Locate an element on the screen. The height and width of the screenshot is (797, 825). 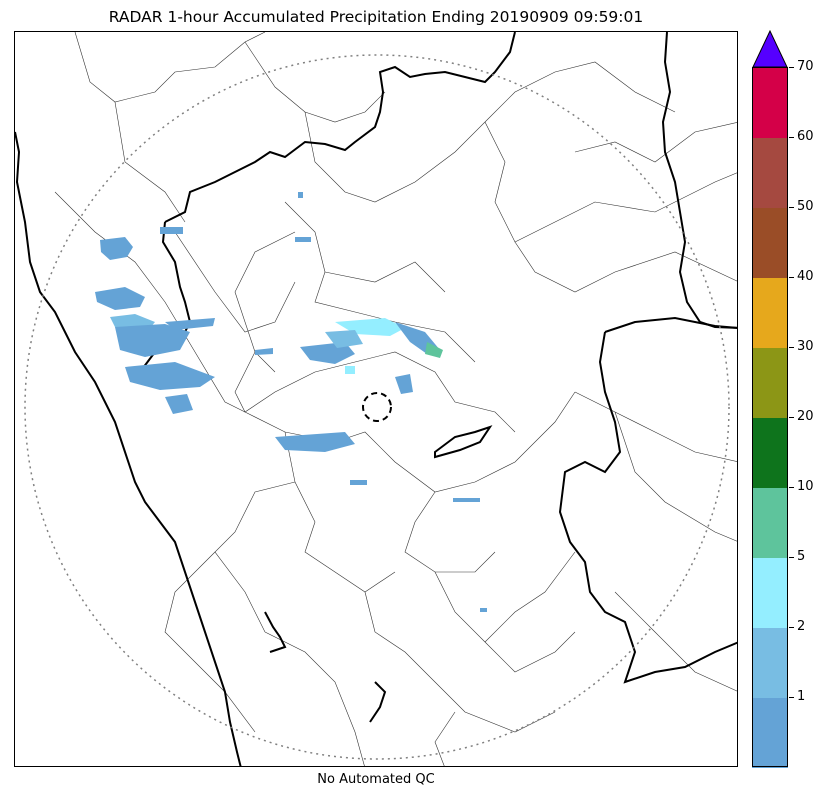
colorbar-tick-label: 2 is located at coordinates (801, 626).